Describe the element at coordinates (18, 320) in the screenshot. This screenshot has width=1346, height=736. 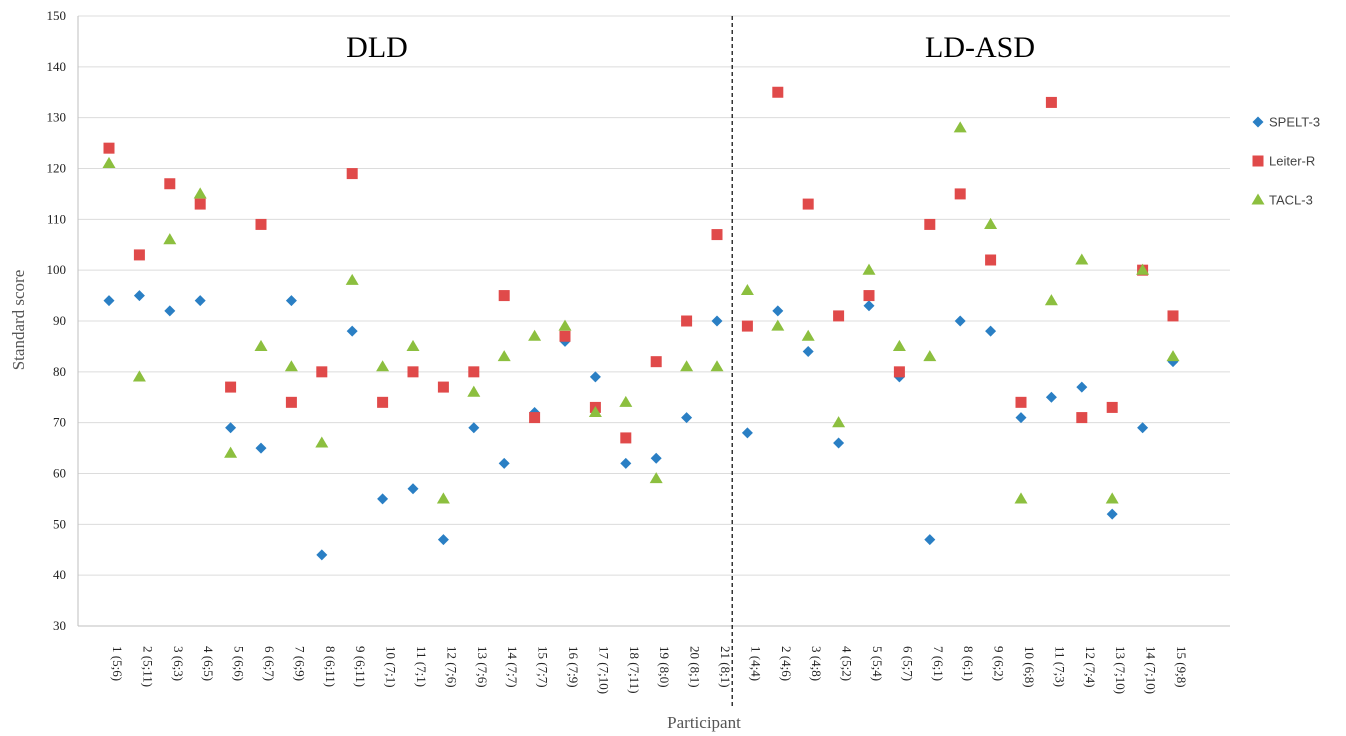
I see `y-axis-title: Standard score` at that location.